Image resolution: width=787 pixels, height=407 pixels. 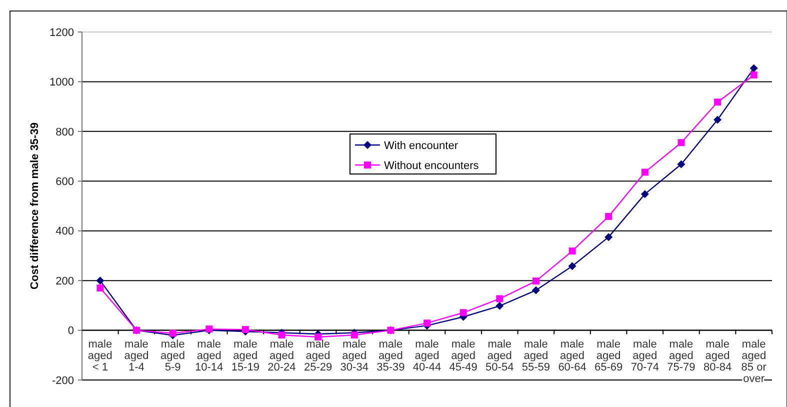 What do you see at coordinates (644, 356) in the screenshot?
I see `x-tick-label: male aged 70-74` at bounding box center [644, 356].